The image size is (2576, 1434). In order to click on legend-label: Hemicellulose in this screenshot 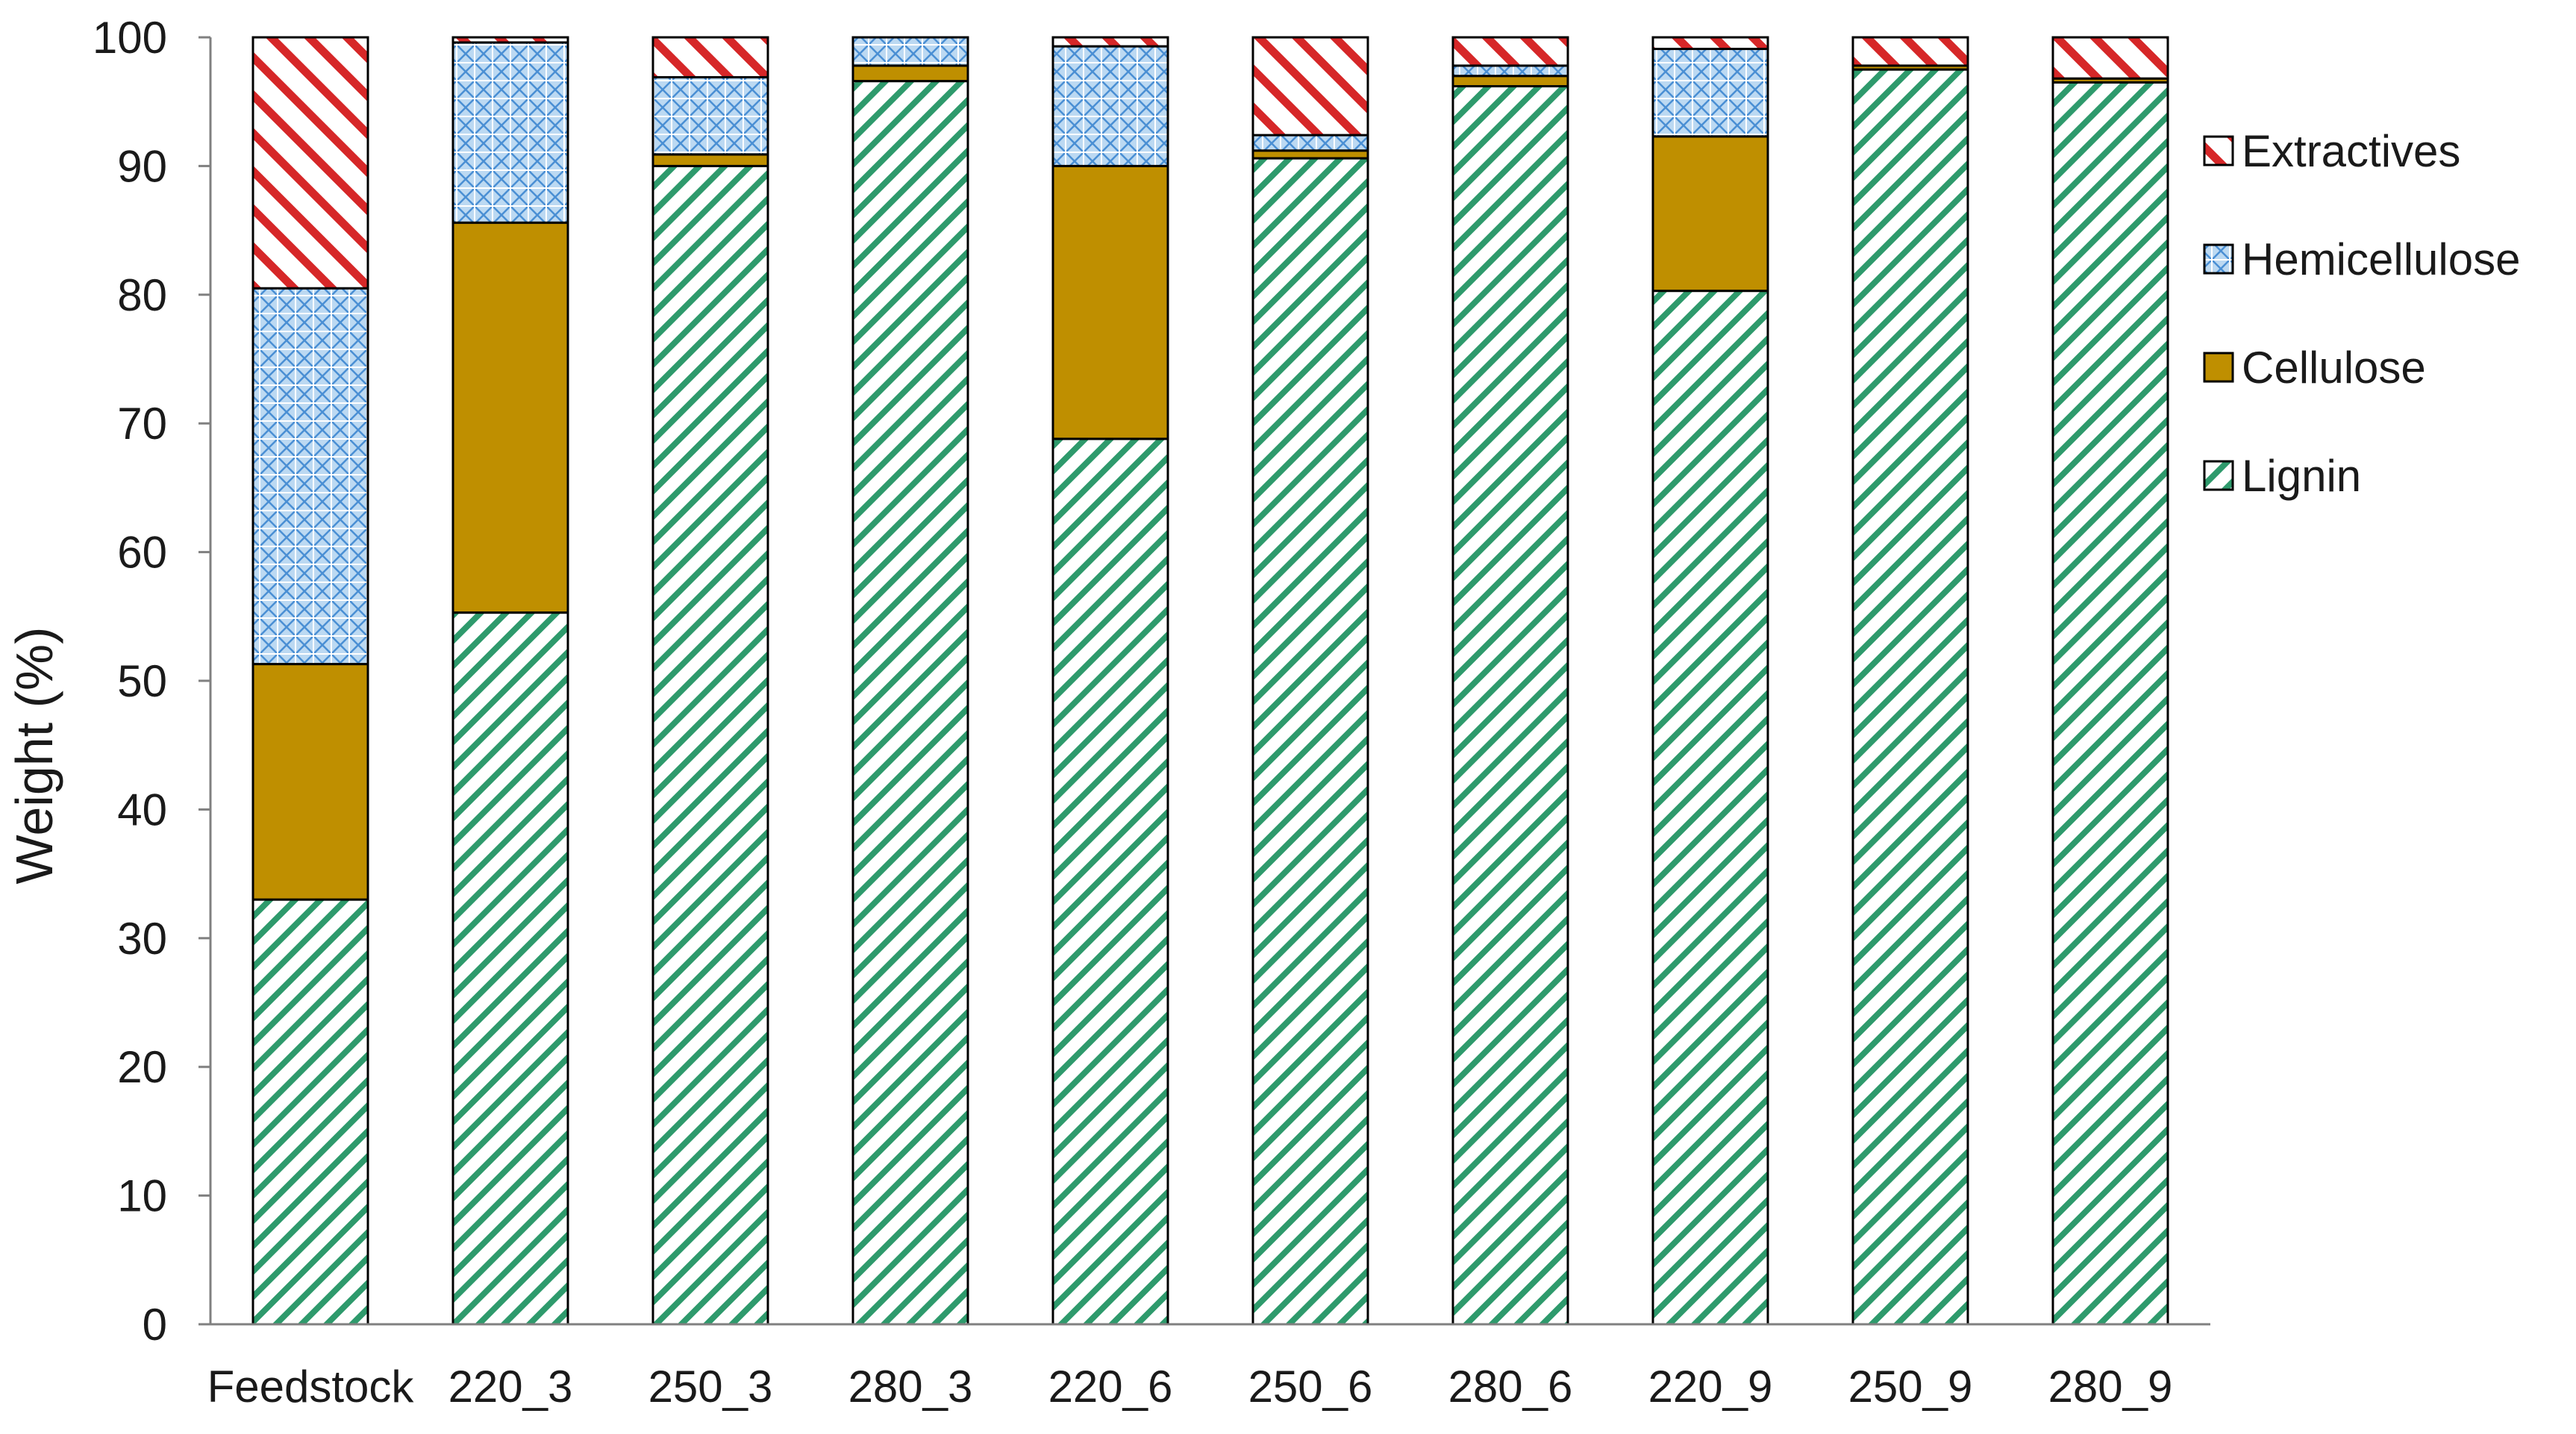, I will do `click(2381, 259)`.